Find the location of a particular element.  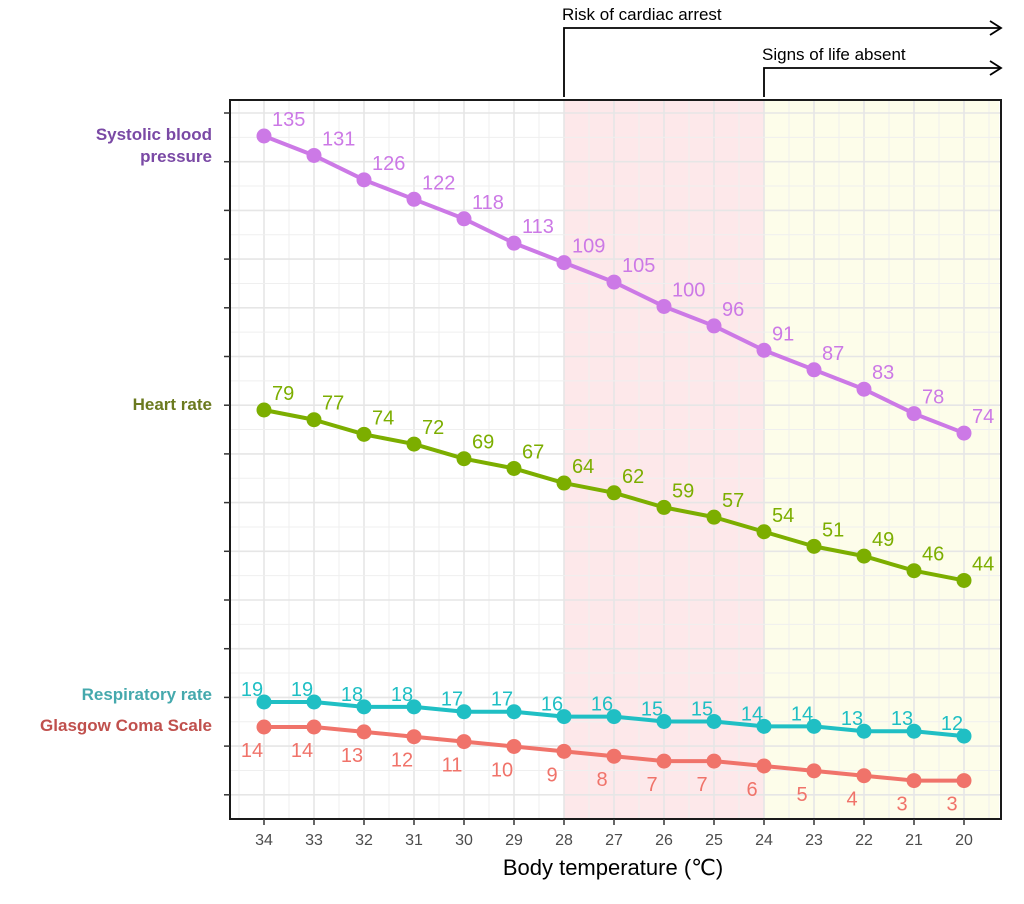

x-tick-label: 33 is located at coordinates (314, 840).